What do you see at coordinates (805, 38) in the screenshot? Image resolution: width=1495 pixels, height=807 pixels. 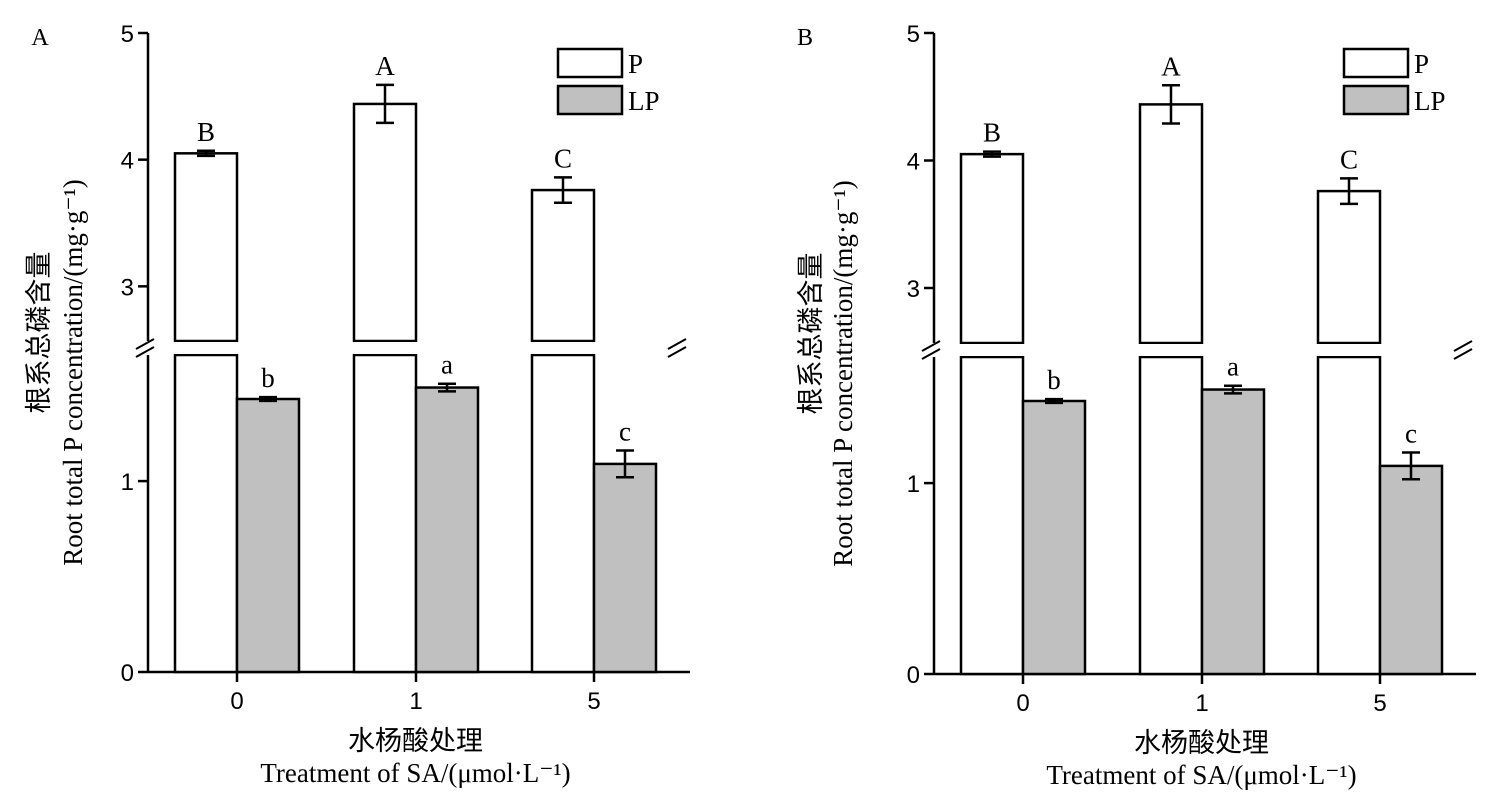 I see `panel-label: B` at bounding box center [805, 38].